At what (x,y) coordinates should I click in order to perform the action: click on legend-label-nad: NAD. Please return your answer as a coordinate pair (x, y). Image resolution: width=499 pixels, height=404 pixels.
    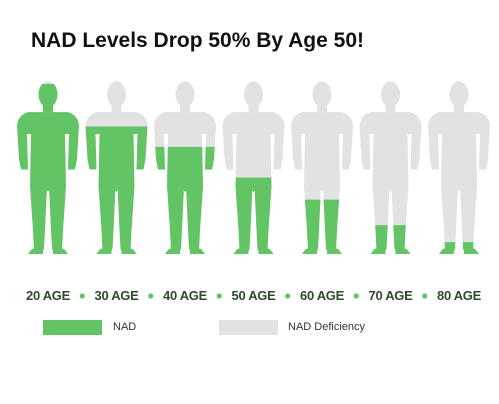
    Looking at the image, I should click on (125, 327).